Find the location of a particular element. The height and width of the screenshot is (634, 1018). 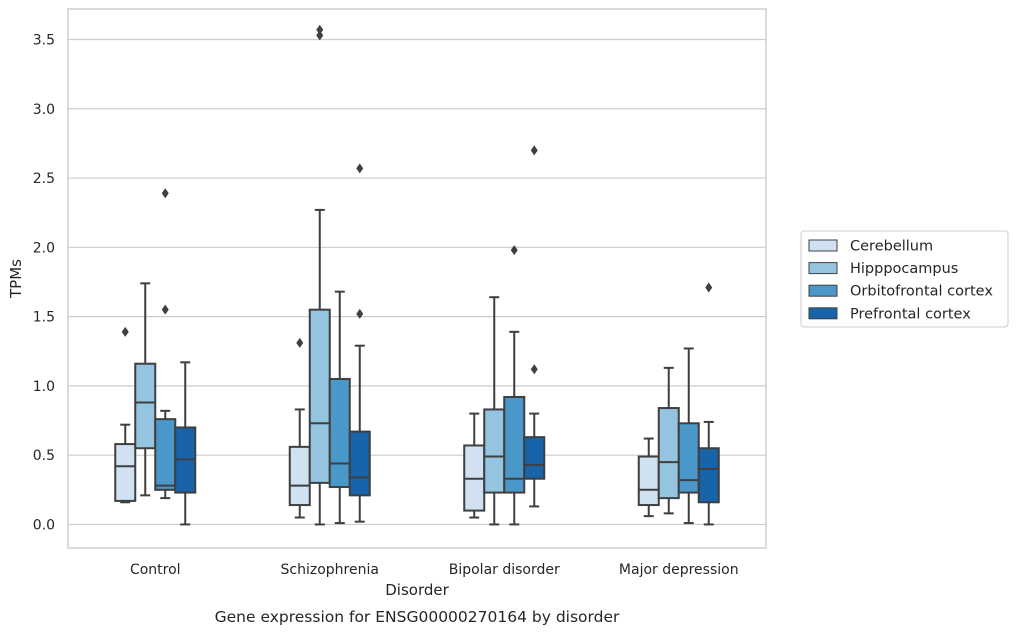

y-tick-label: 0.5 is located at coordinates (44, 456).